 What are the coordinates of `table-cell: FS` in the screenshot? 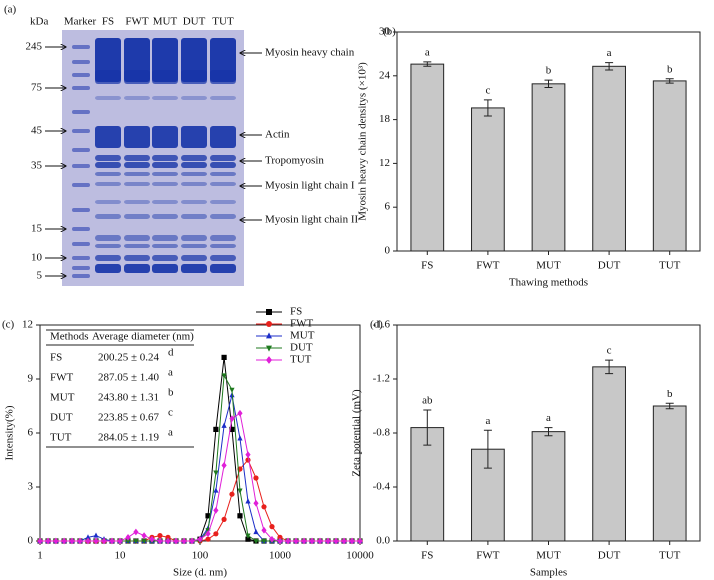 It's located at (56, 358).